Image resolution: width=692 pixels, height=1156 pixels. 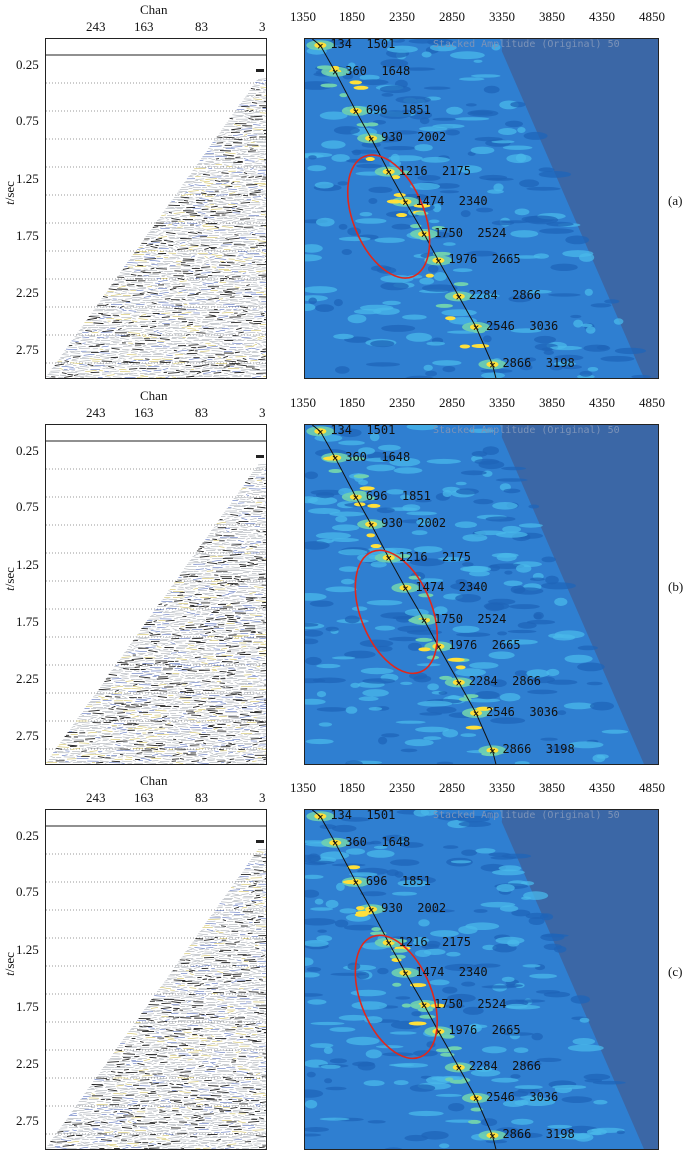 What do you see at coordinates (9, 589) in the screenshot?
I see `time-axis-label-var: t` at bounding box center [9, 589].